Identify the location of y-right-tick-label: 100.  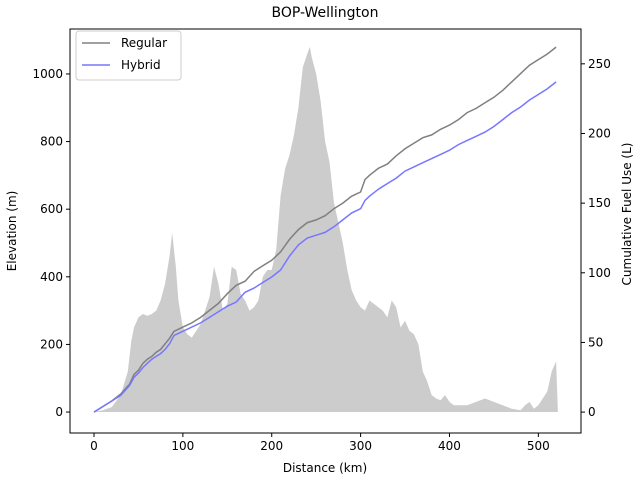
(599, 273).